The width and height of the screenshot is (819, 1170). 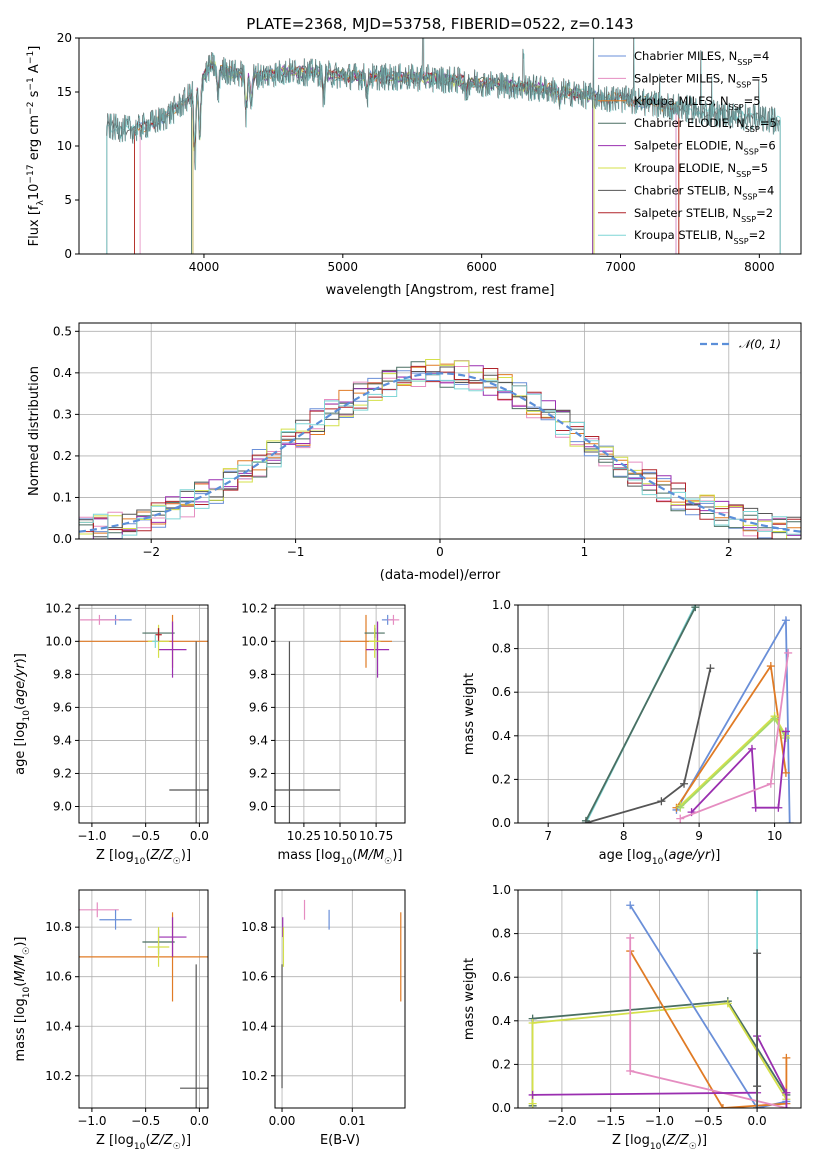 What do you see at coordinates (340, 1140) in the screenshot?
I see `x-axis-label: E(B-V)` at bounding box center [340, 1140].